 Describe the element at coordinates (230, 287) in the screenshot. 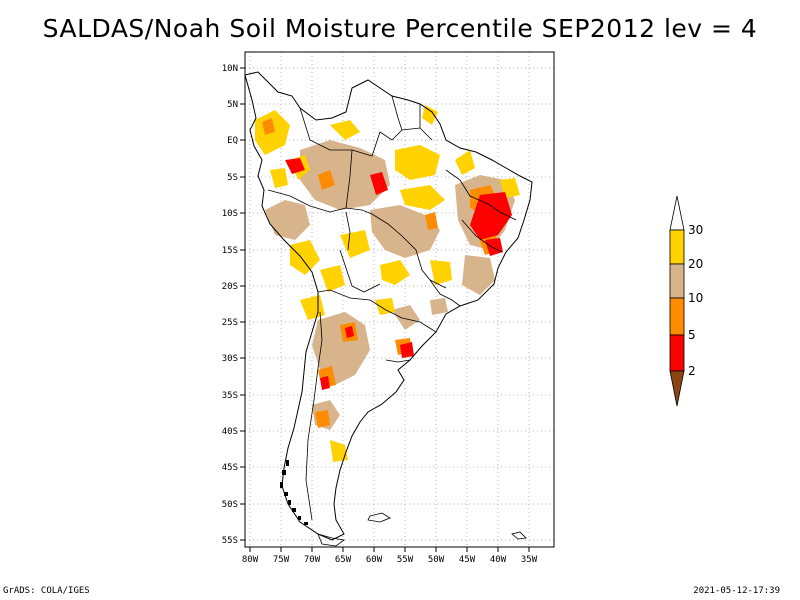

I see `lat-label: 20S` at that location.